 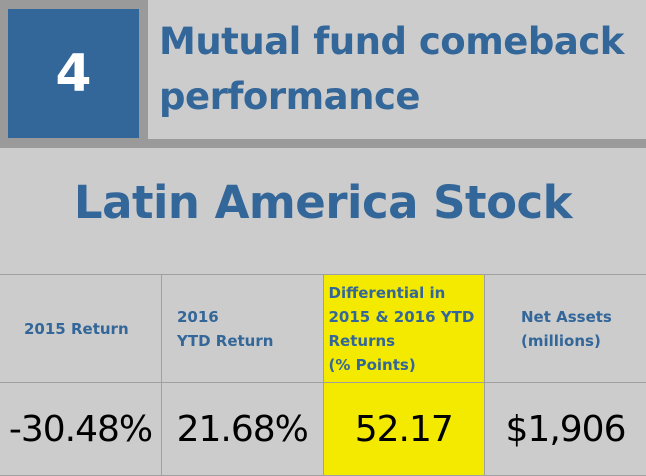 I want to click on value-2015-return: -30.48%, so click(x=81, y=429).